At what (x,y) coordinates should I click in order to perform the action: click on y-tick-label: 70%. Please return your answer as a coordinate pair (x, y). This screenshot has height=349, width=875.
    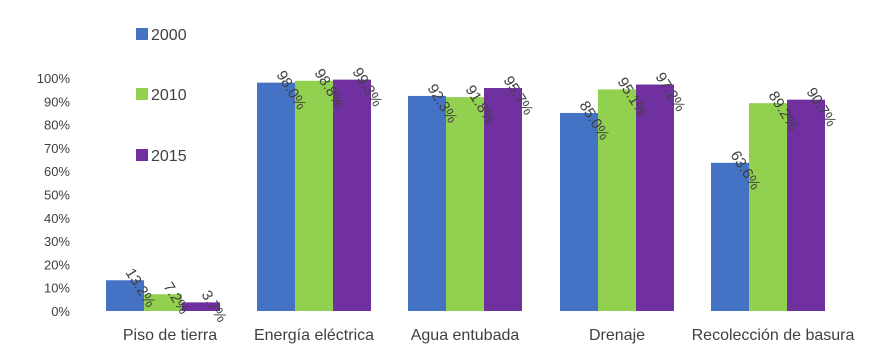
    Looking at the image, I should click on (57, 148).